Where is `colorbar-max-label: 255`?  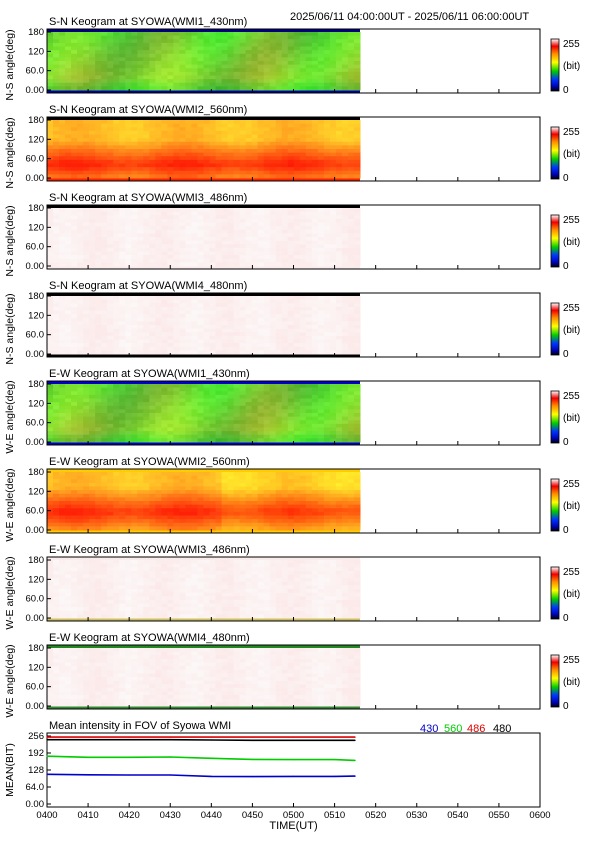 colorbar-max-label: 255 is located at coordinates (571, 308).